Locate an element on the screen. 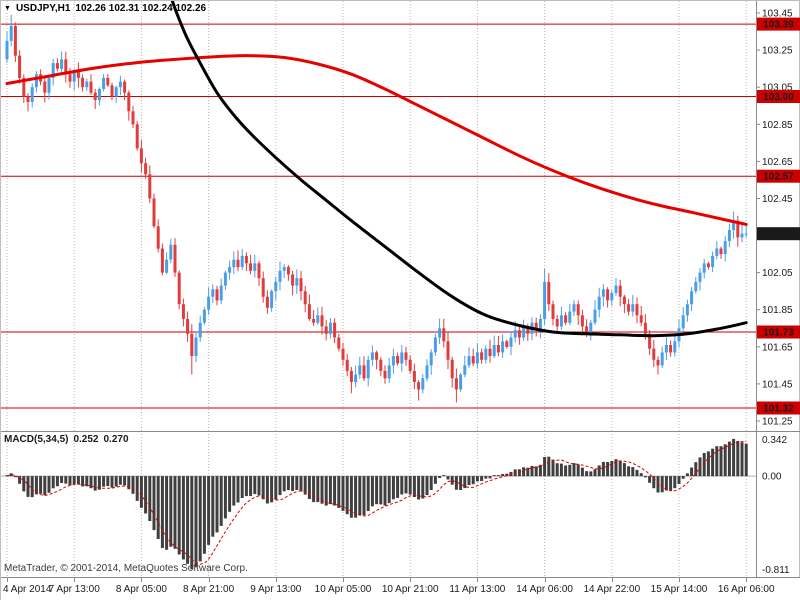 Image resolution: width=800 pixels, height=601 pixels. macd-axis: 0.342 0.00 -0.811 is located at coordinates (773, 504).